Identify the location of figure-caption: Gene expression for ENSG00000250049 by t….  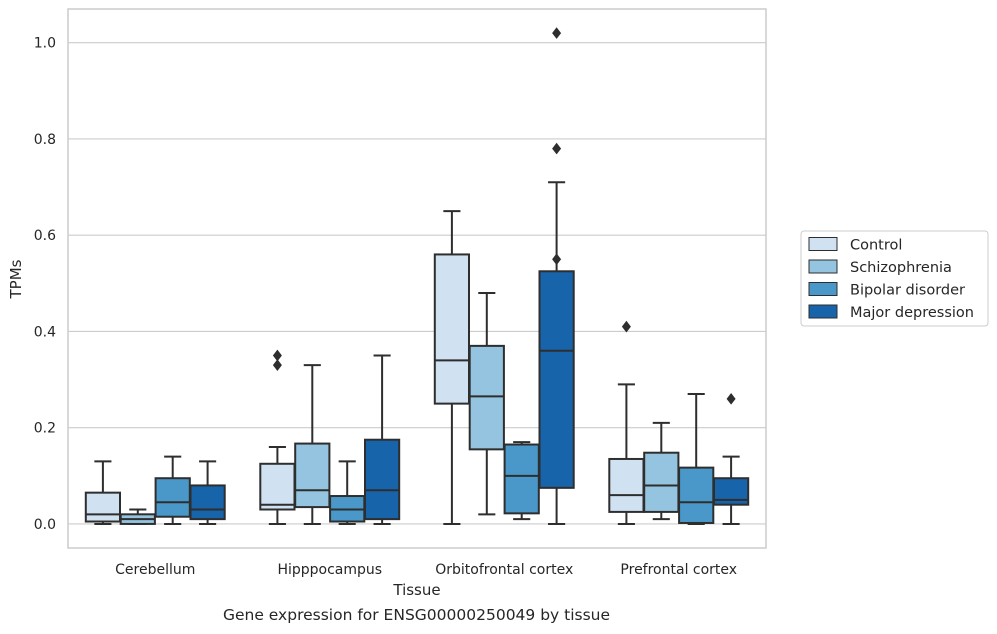
(416, 615).